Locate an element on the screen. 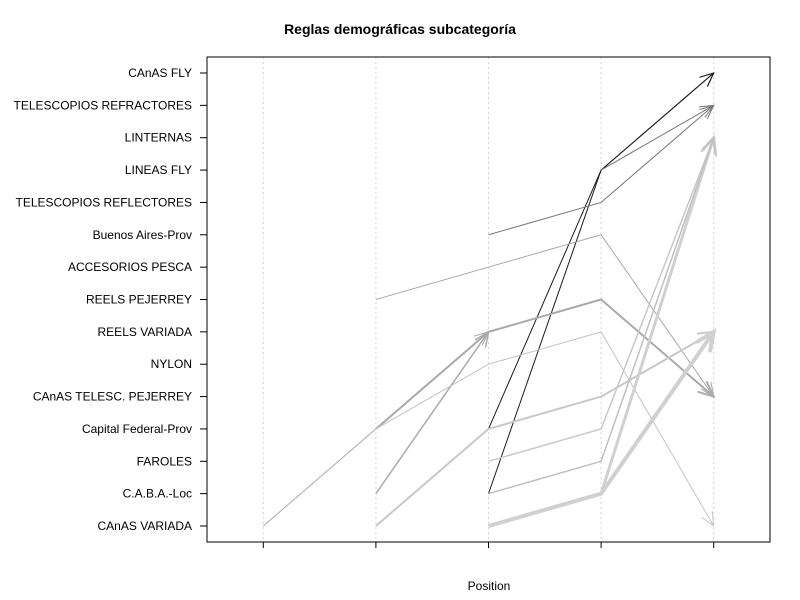 This screenshot has width=800, height=600. y-tick-label: Buenos Aires-Prov is located at coordinates (142, 235).